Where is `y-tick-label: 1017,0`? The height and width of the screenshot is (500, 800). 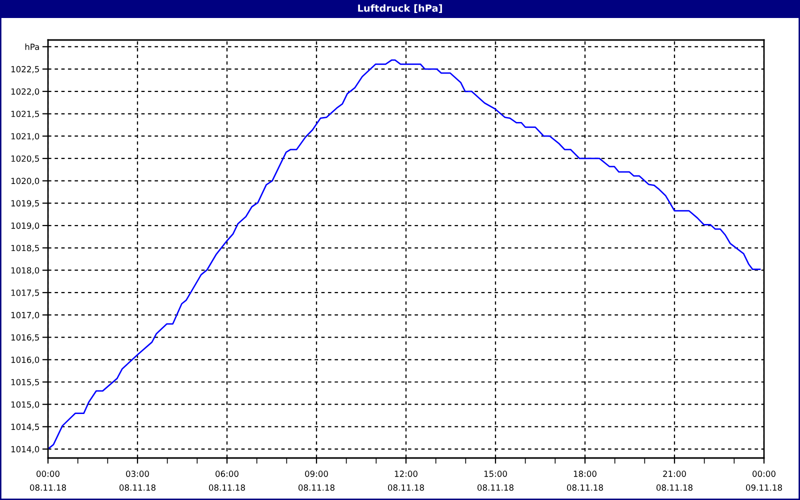
y-tick-label: 1017,0 is located at coordinates (25, 316).